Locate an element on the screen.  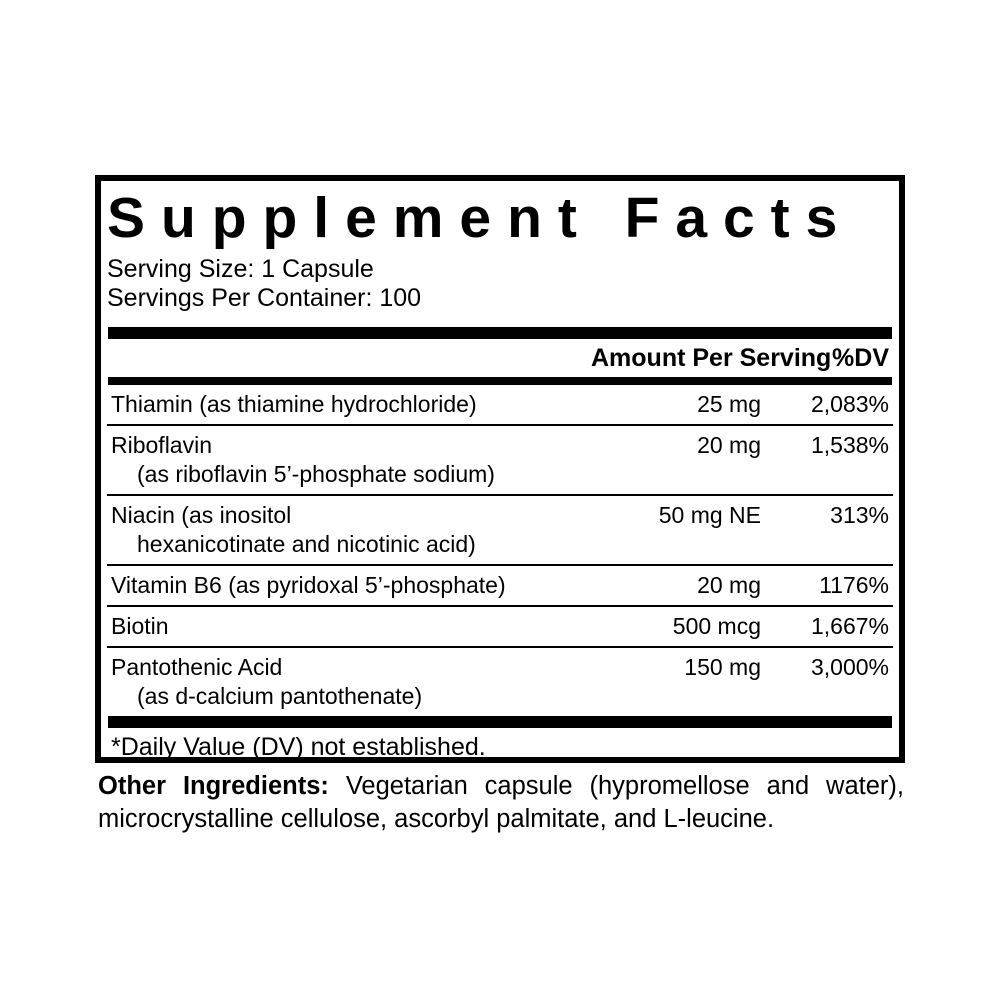
daily-value-footnote: *Daily Value (DV) not established. is located at coordinates (298, 747).